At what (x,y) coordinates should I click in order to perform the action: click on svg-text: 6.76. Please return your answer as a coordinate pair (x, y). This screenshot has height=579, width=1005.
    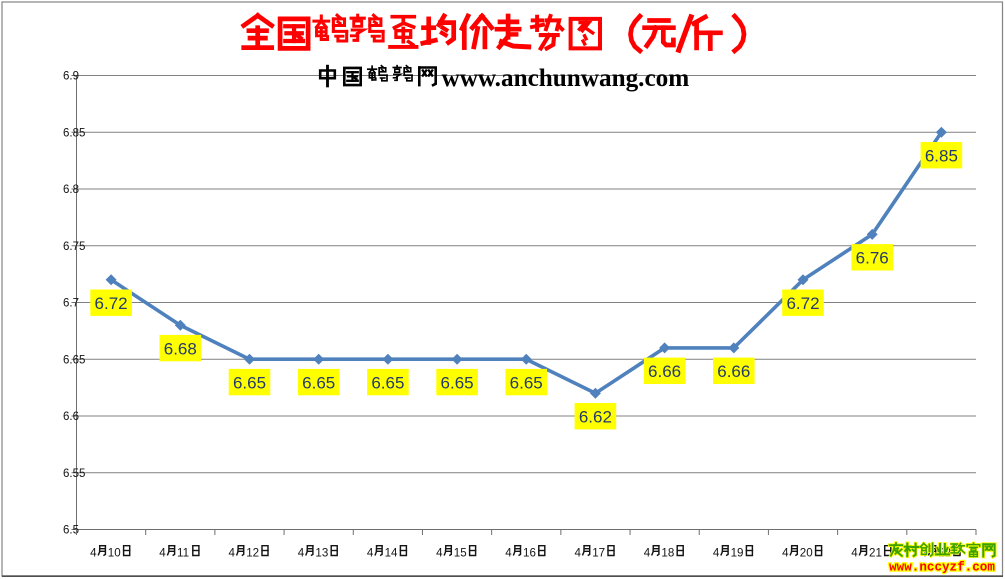
    Looking at the image, I should click on (872, 258).